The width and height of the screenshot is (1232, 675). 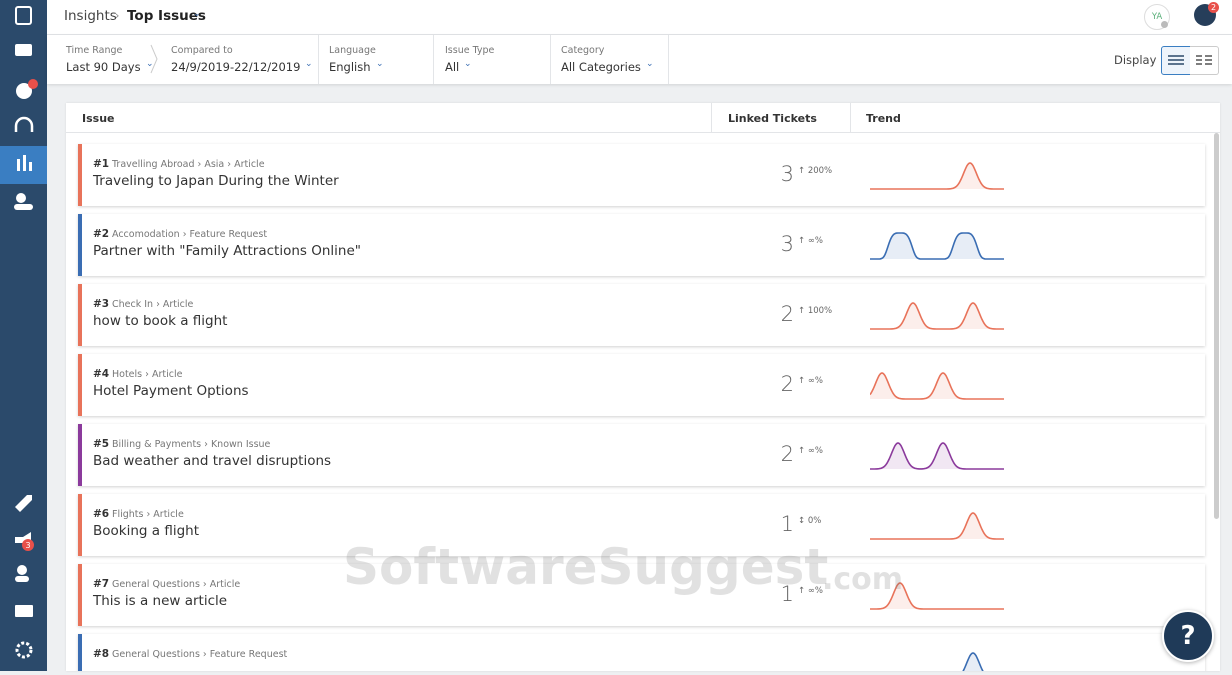 What do you see at coordinates (352, 50) in the screenshot?
I see `filter-label: Language` at bounding box center [352, 50].